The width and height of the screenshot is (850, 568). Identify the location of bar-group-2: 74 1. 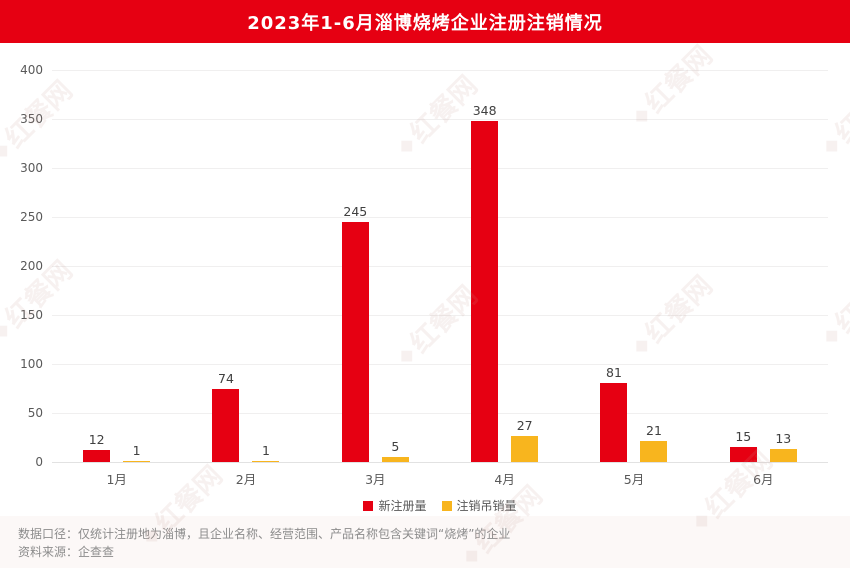
(245, 266).